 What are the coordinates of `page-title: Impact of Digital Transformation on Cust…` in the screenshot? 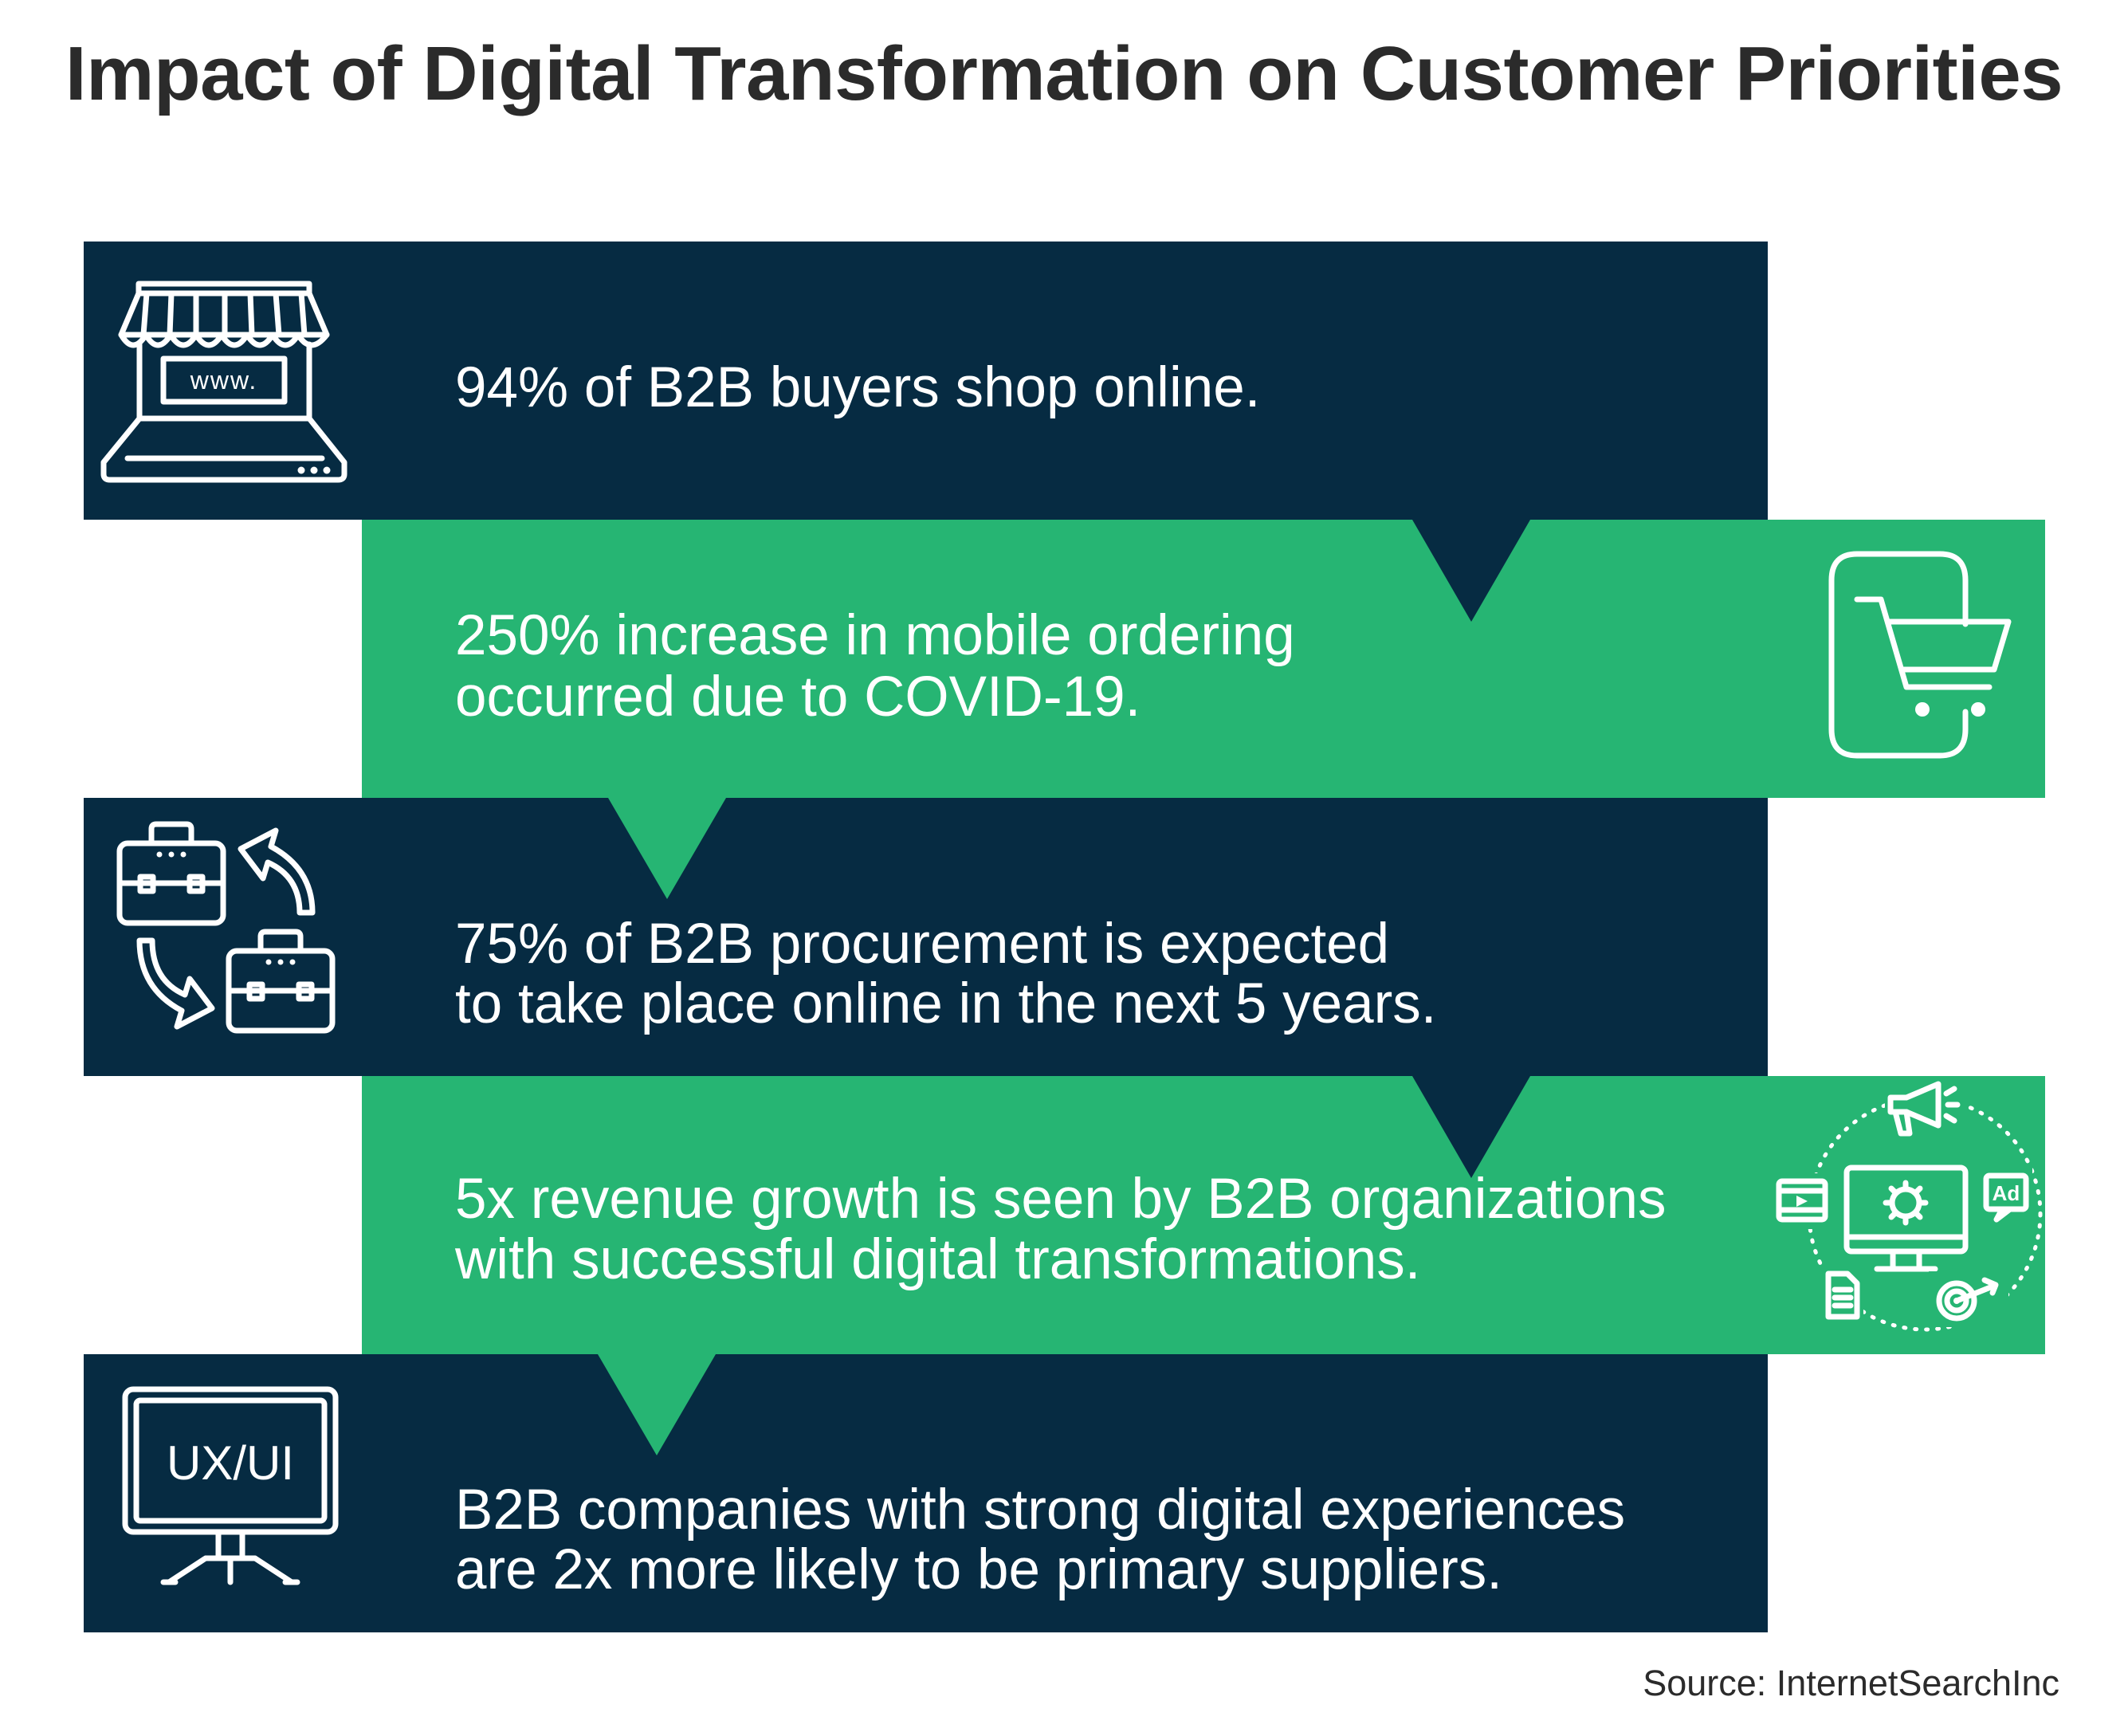 It's located at (1064, 73).